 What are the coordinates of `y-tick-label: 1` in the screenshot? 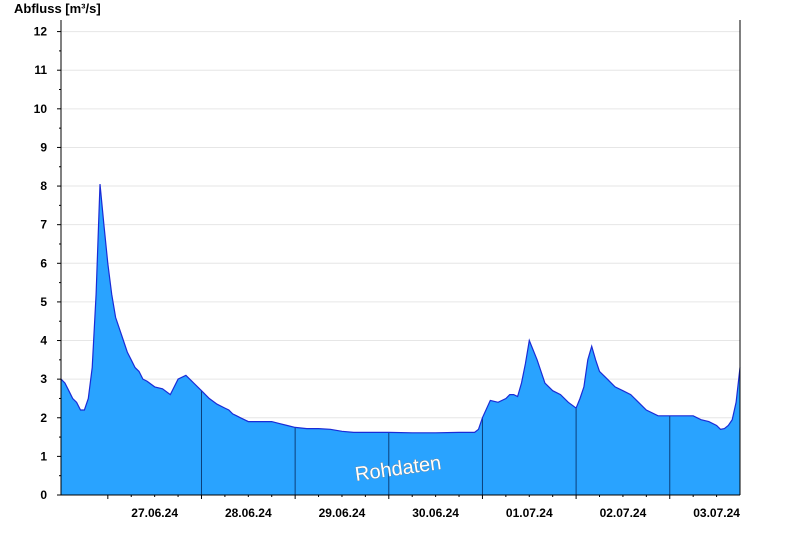 It's located at (43, 456).